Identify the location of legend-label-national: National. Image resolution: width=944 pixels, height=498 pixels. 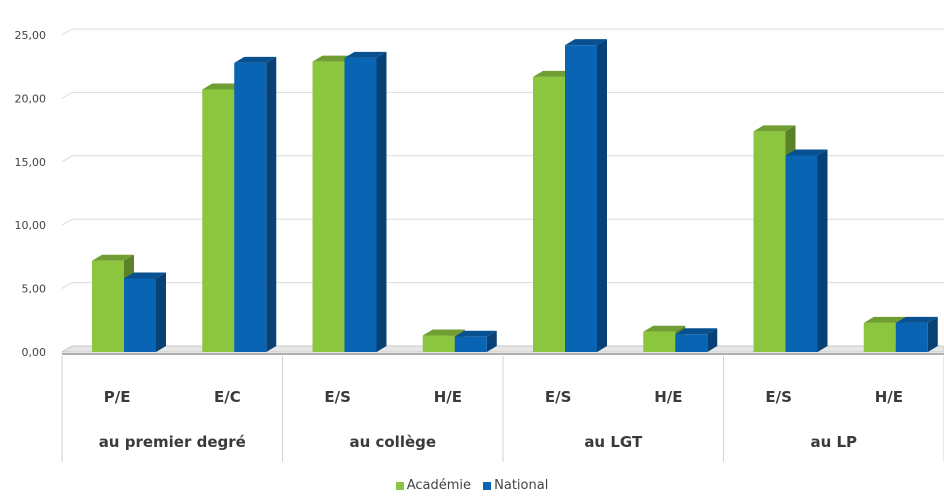
(521, 485).